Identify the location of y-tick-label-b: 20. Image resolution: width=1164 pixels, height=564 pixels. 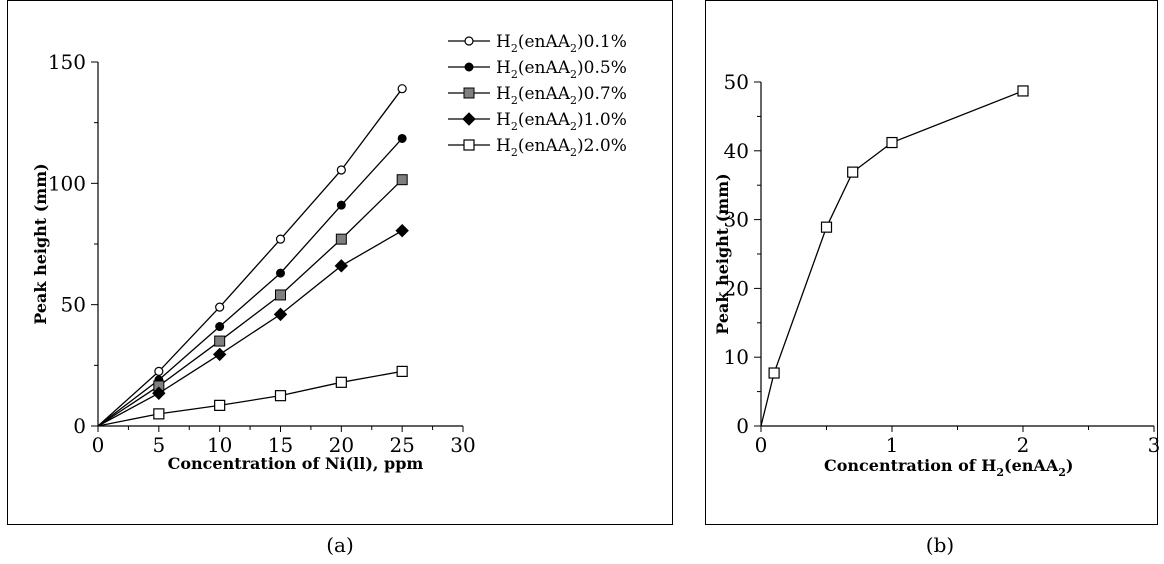
(736, 288).